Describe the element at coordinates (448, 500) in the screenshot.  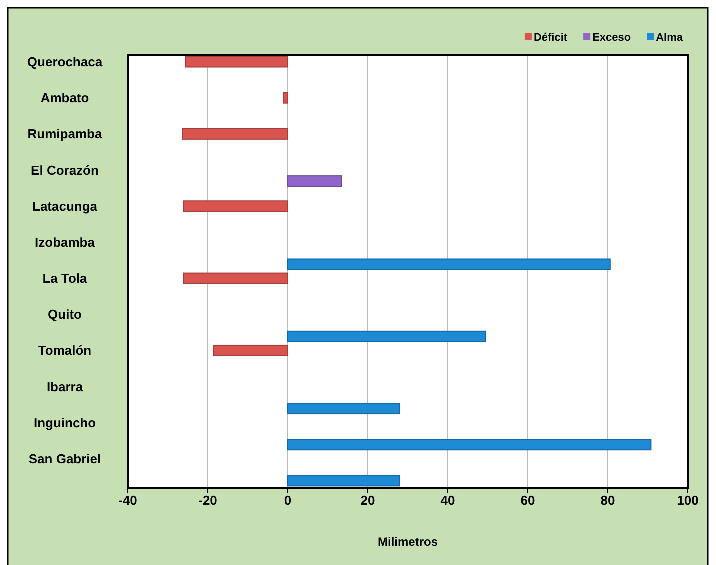
I see `x-tick-label: 40` at that location.